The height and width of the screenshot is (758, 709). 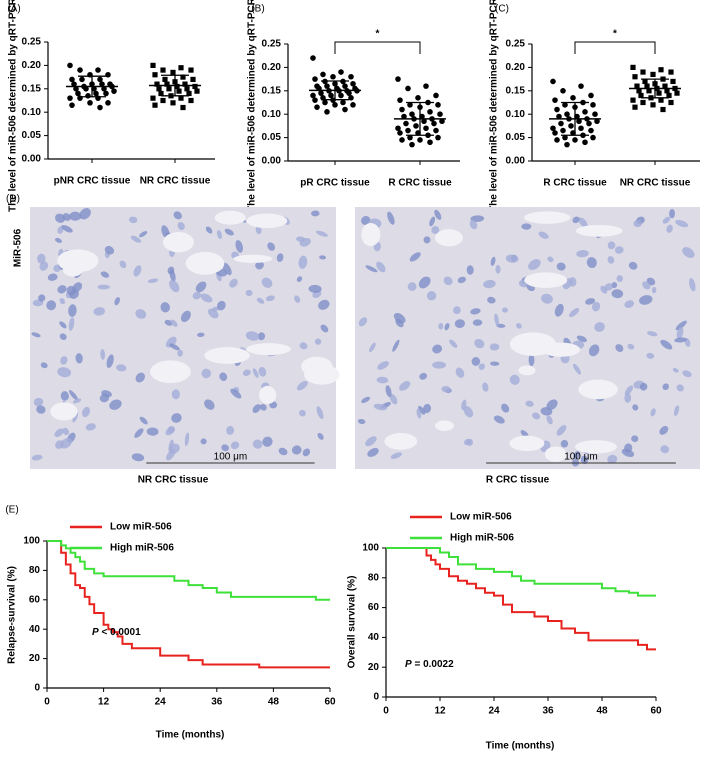 I want to click on significance-bracket, so click(x=615, y=47).